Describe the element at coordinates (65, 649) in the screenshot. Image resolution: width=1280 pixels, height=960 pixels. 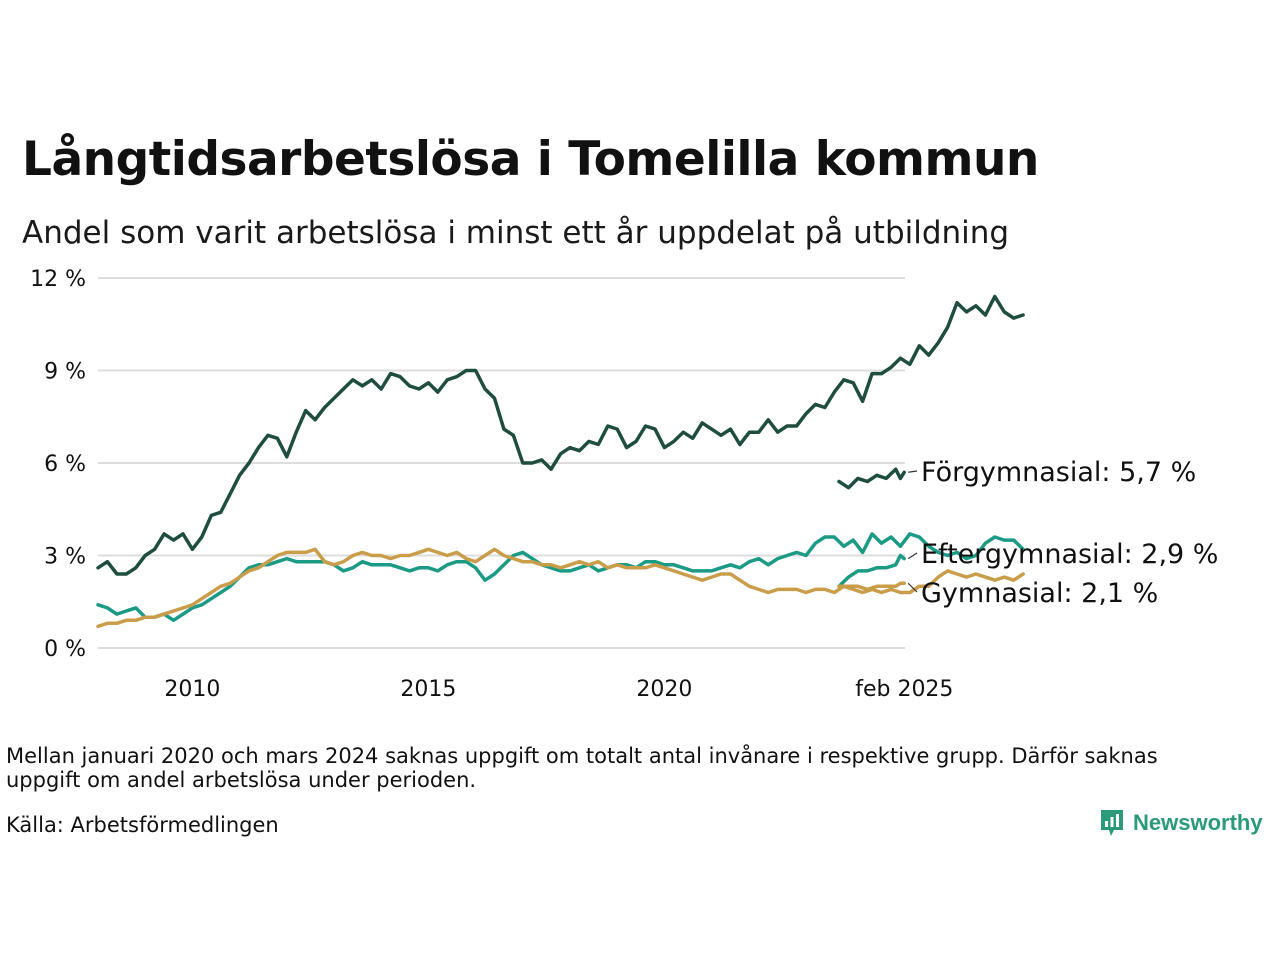
I see `y-tick-label: 0 %` at that location.